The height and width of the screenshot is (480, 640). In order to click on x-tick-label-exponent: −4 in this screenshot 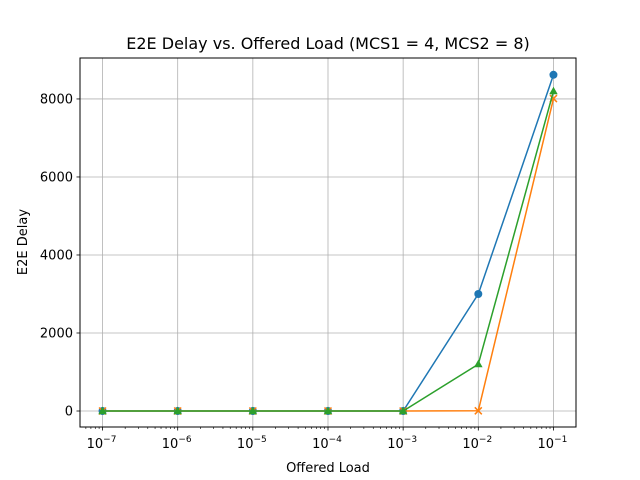, I will do `click(336, 440)`.